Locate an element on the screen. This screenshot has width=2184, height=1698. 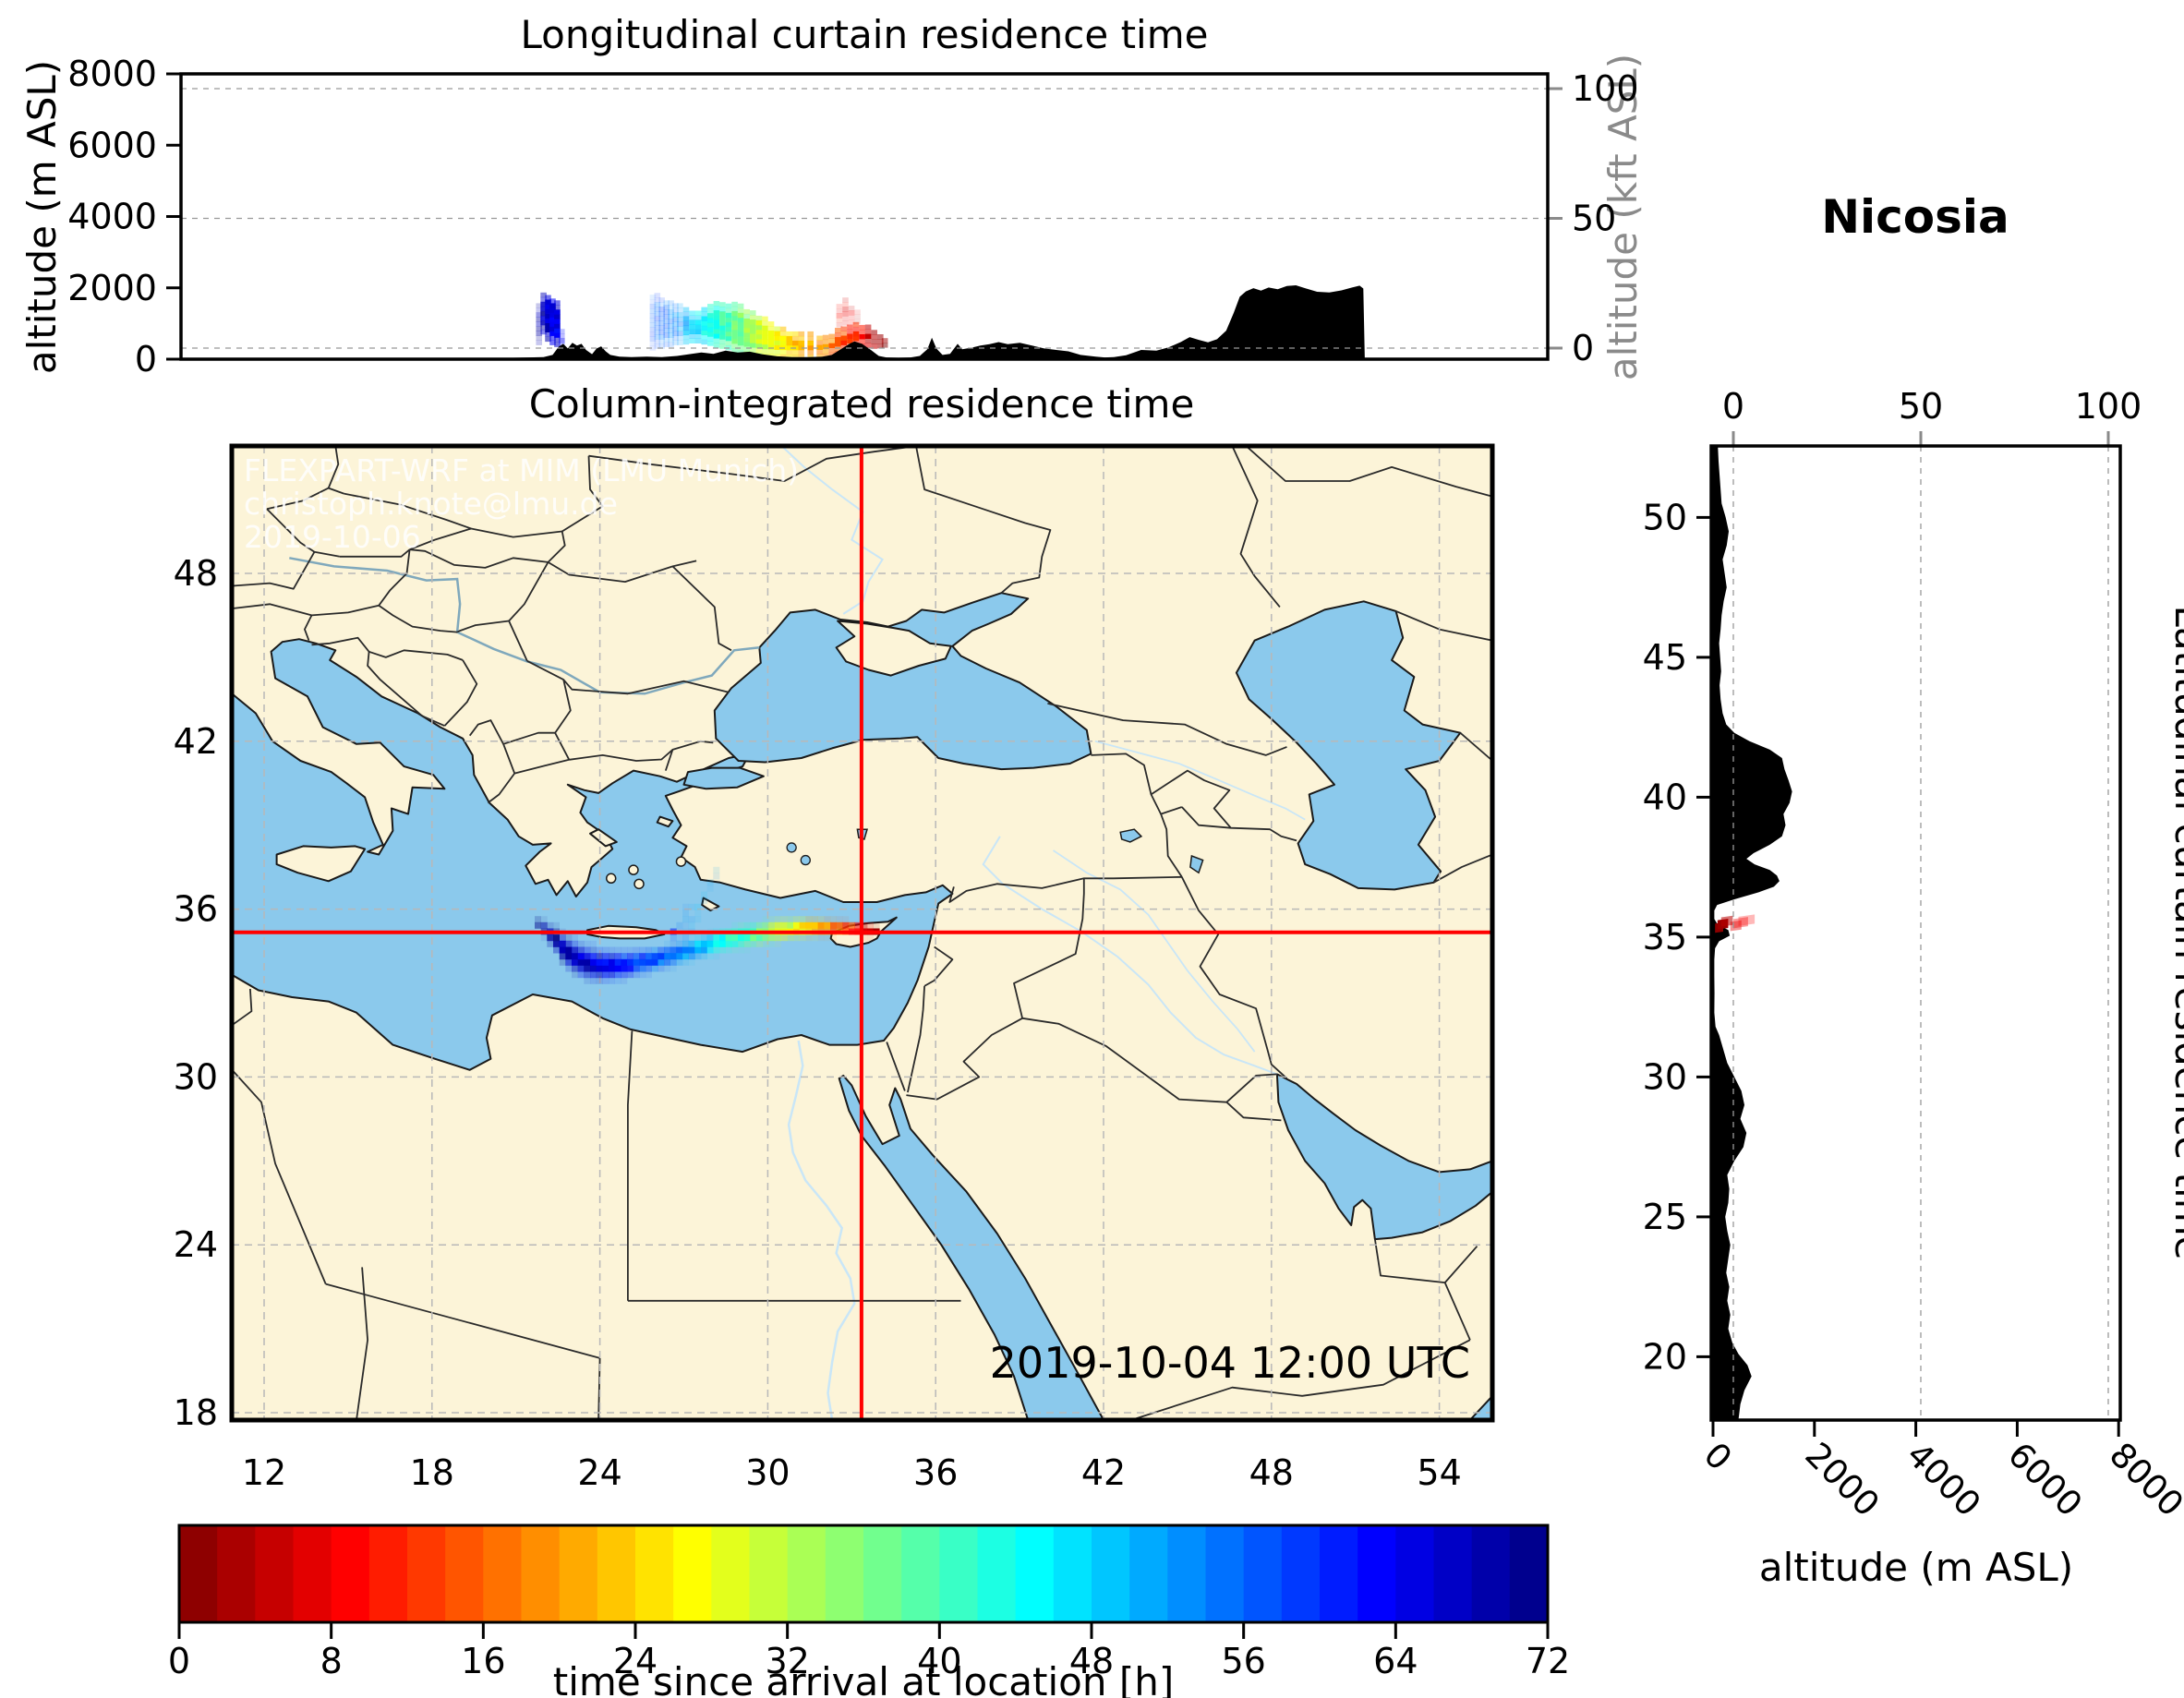
watermark-line-2: christoph.knote@lmu.de is located at coordinates (431, 504).